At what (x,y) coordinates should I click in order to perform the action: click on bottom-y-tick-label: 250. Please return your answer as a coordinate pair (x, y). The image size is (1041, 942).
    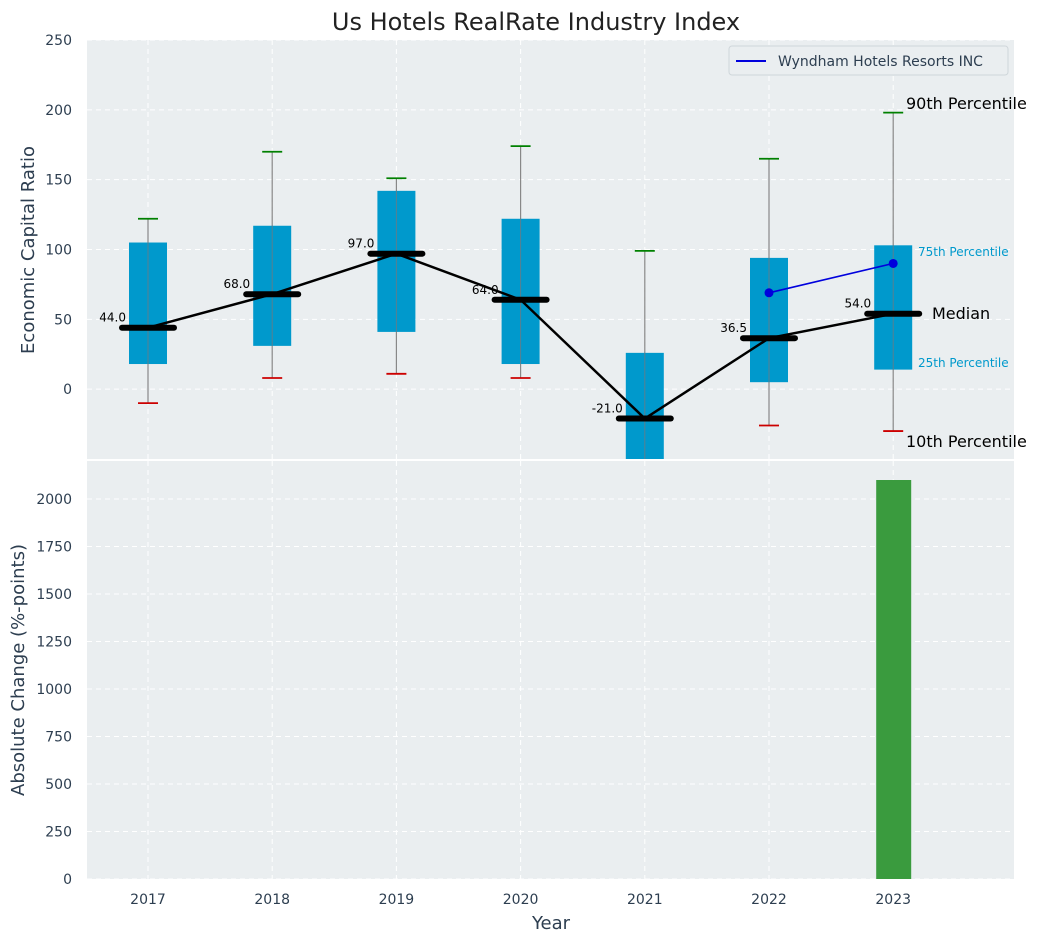
    Looking at the image, I should click on (58, 833).